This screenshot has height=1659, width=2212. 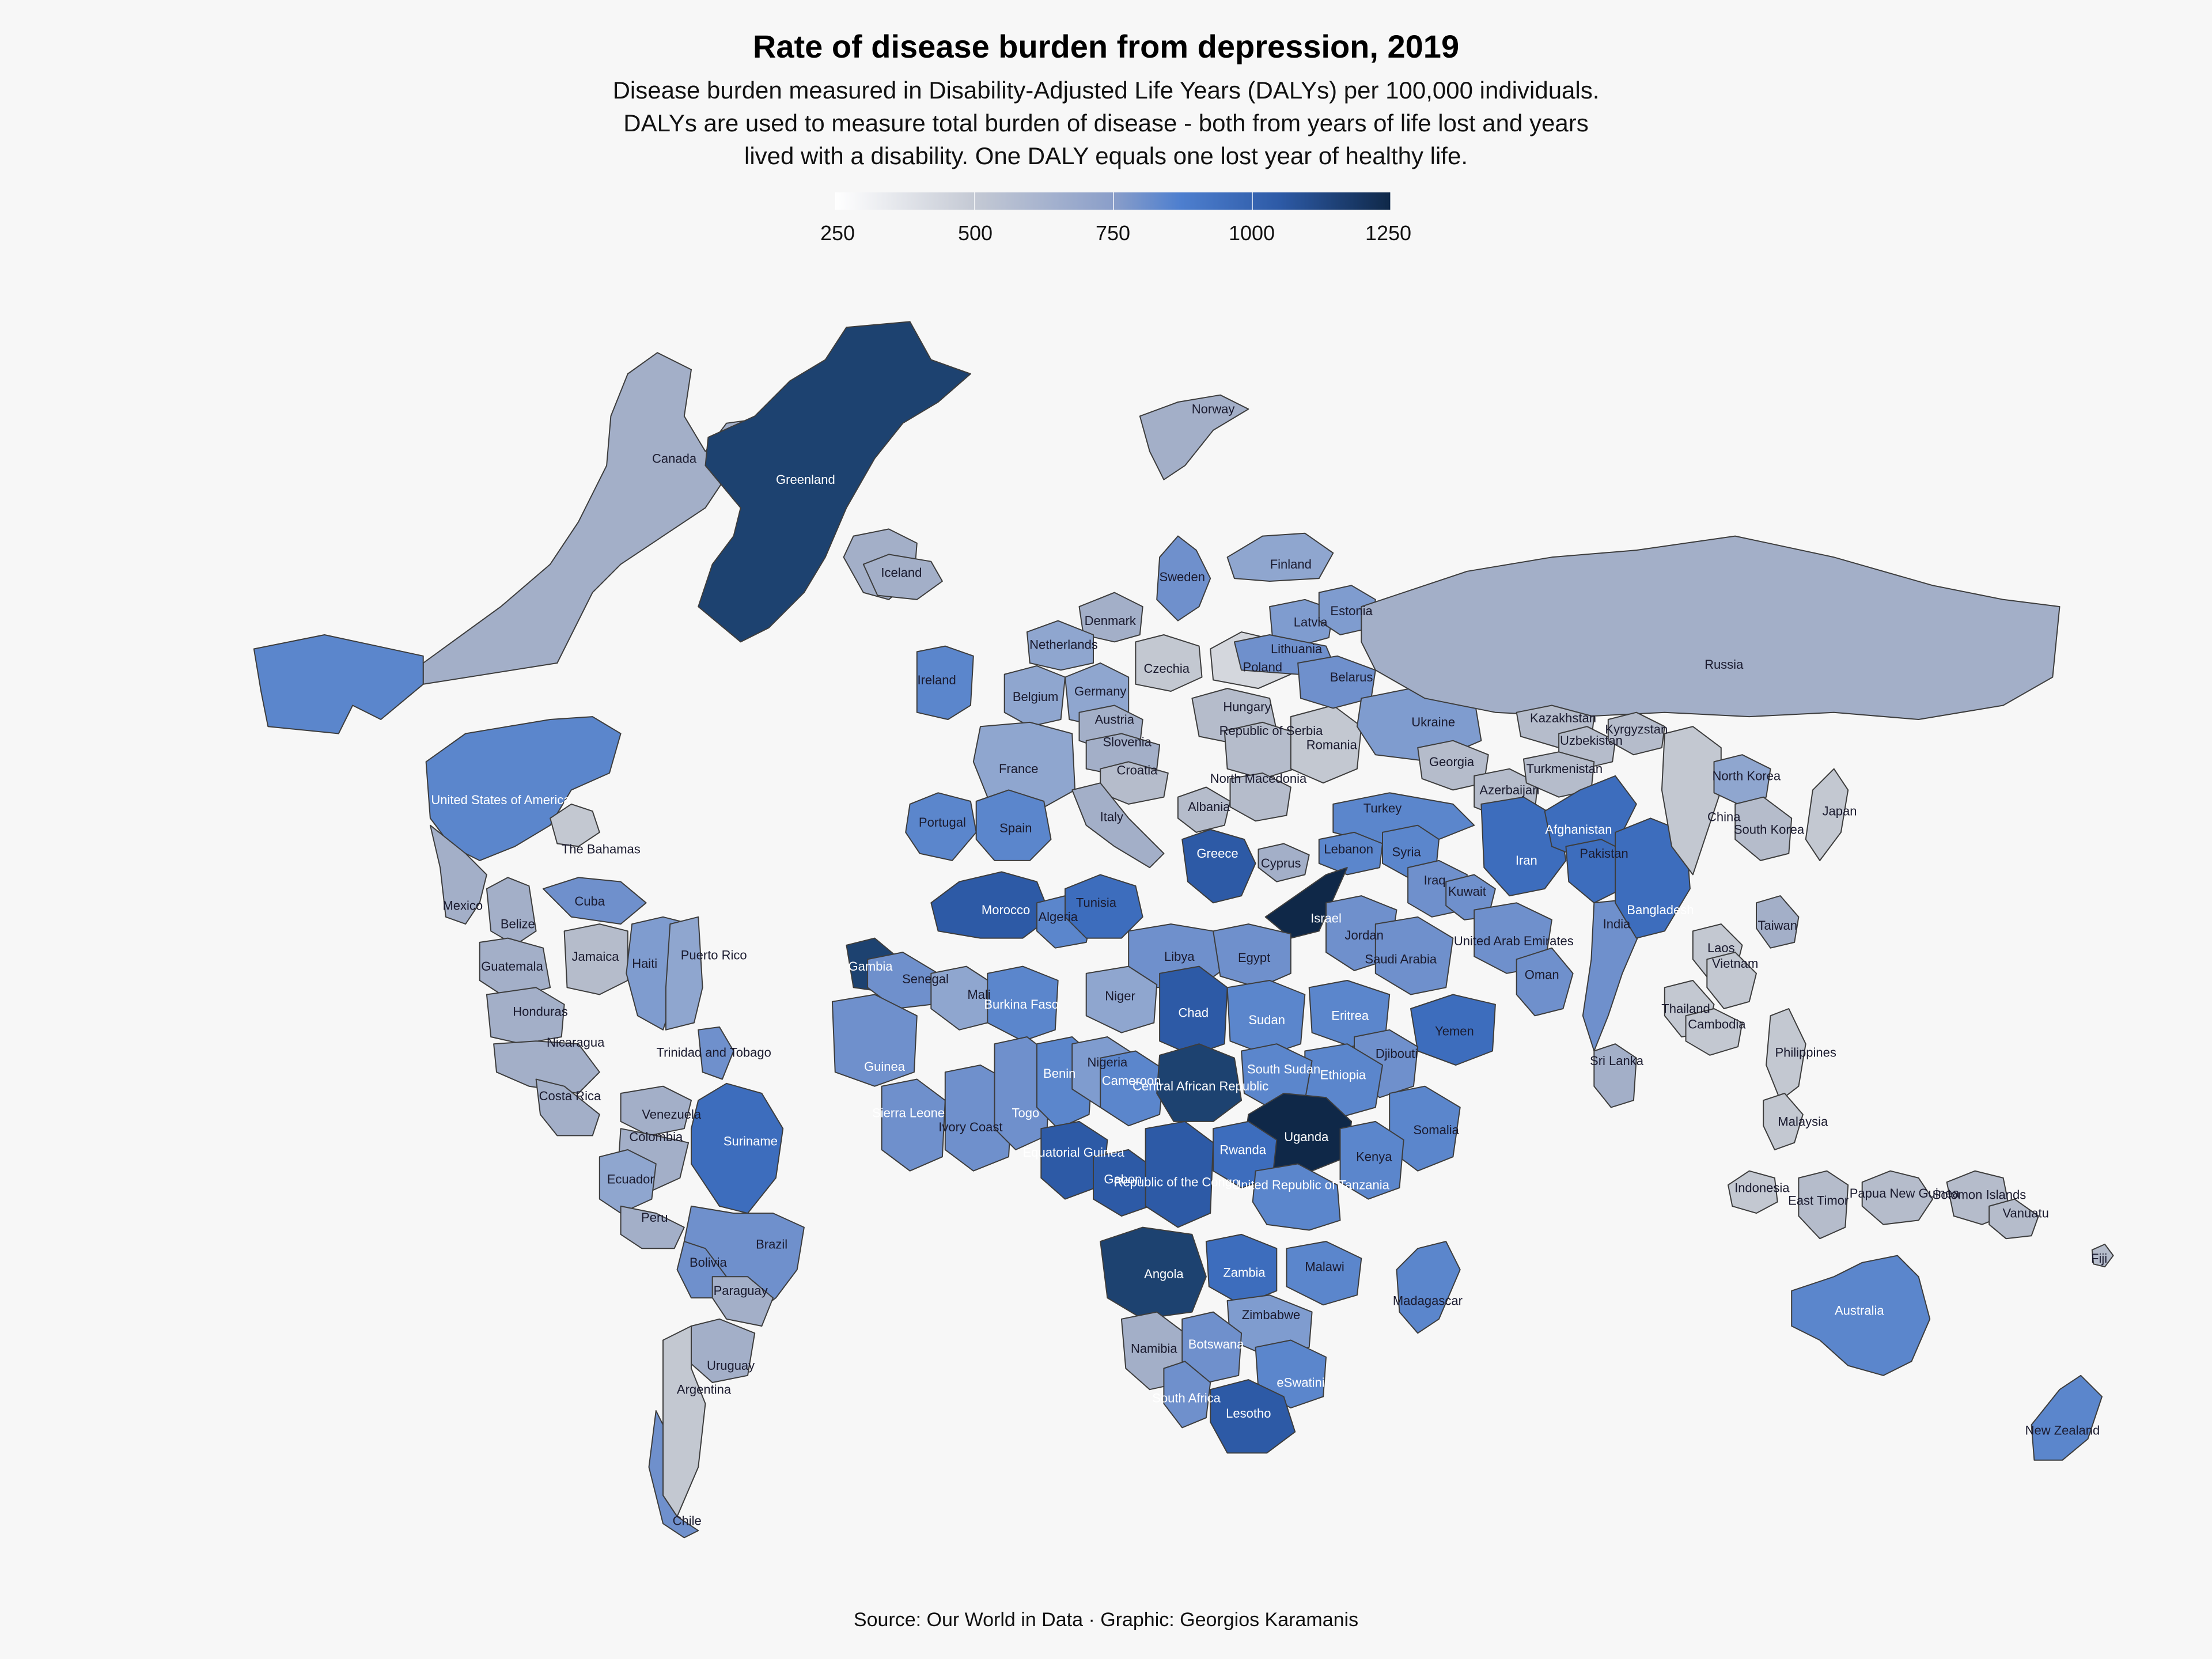 What do you see at coordinates (1428, 1300) in the screenshot?
I see `country-label-madagascar: Madagascar` at bounding box center [1428, 1300].